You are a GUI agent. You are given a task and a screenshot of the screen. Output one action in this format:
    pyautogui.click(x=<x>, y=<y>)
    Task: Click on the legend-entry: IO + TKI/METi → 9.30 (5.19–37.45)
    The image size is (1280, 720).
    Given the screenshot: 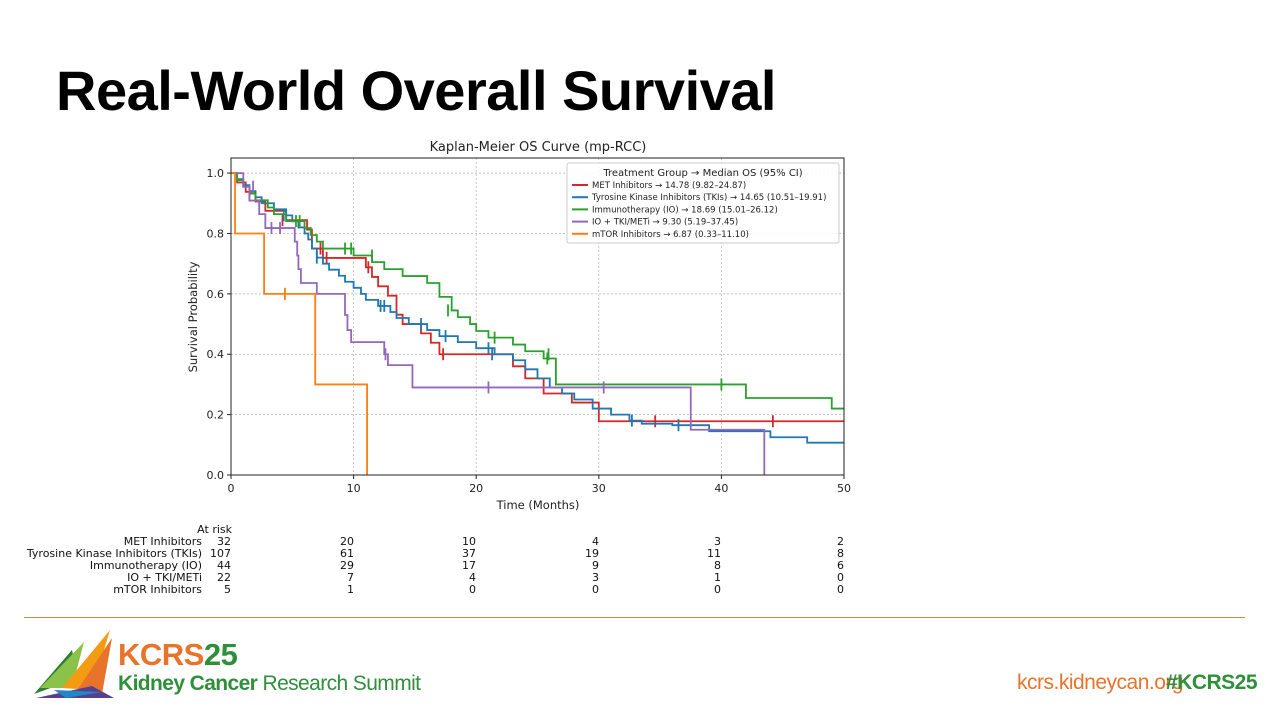 What is the action you would take?
    pyautogui.click(x=665, y=223)
    